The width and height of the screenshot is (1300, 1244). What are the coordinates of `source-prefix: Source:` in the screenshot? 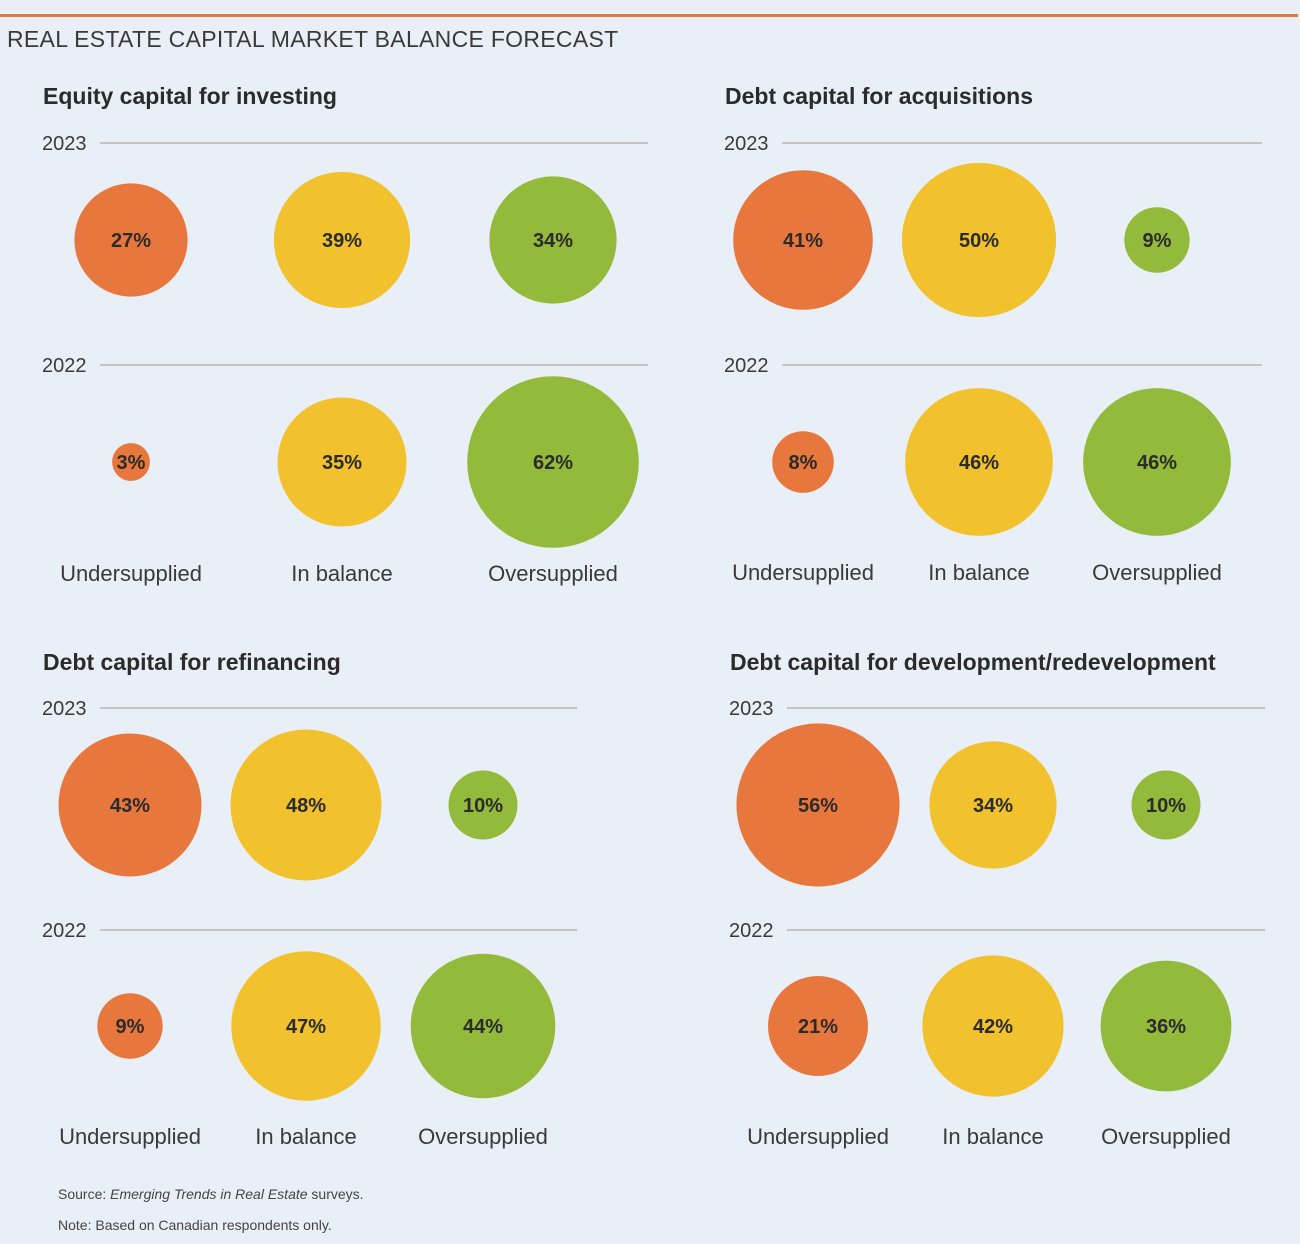 It's located at (84, 1194).